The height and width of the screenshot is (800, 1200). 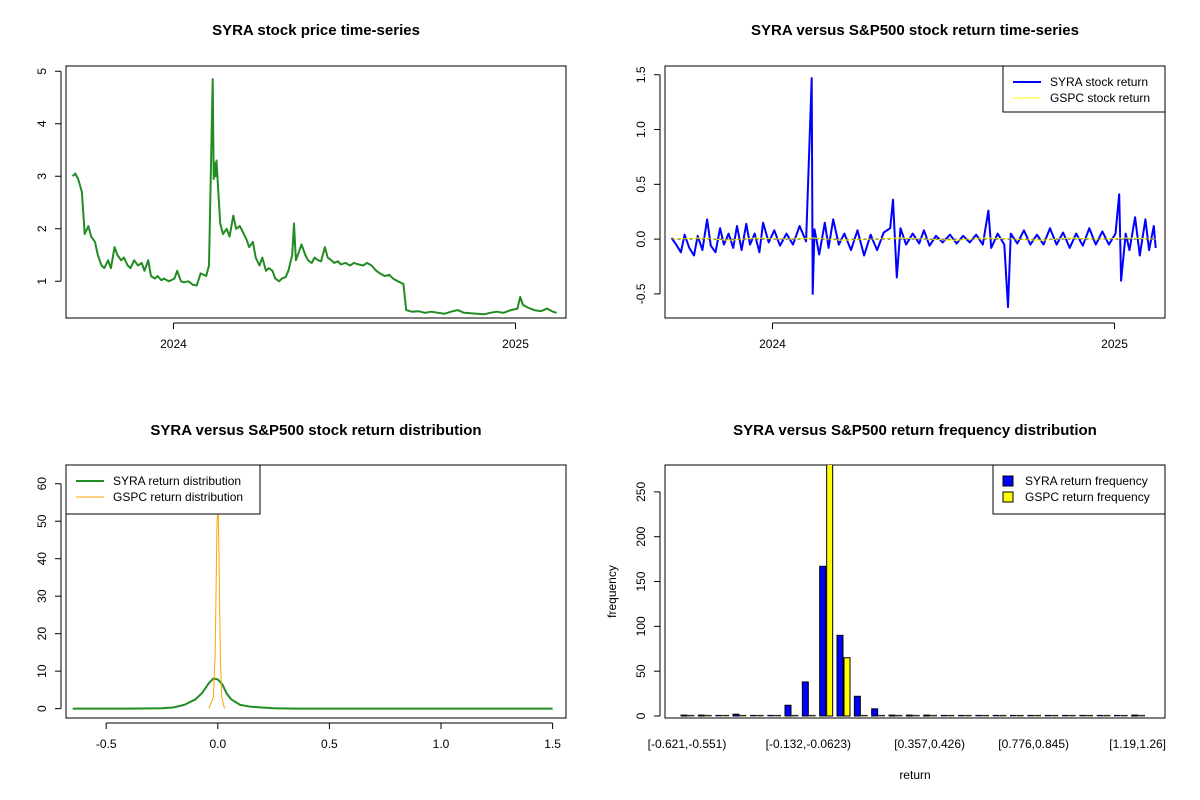 What do you see at coordinates (312, 693) in the screenshot?
I see `syra-density-line` at bounding box center [312, 693].